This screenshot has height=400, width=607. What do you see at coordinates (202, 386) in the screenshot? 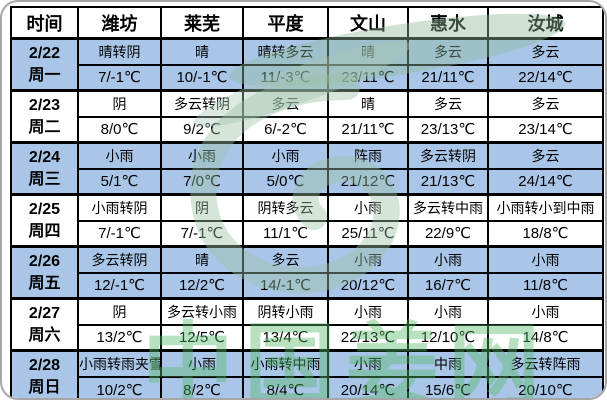
I see `temperature-cell: 8/2℃` at bounding box center [202, 386].